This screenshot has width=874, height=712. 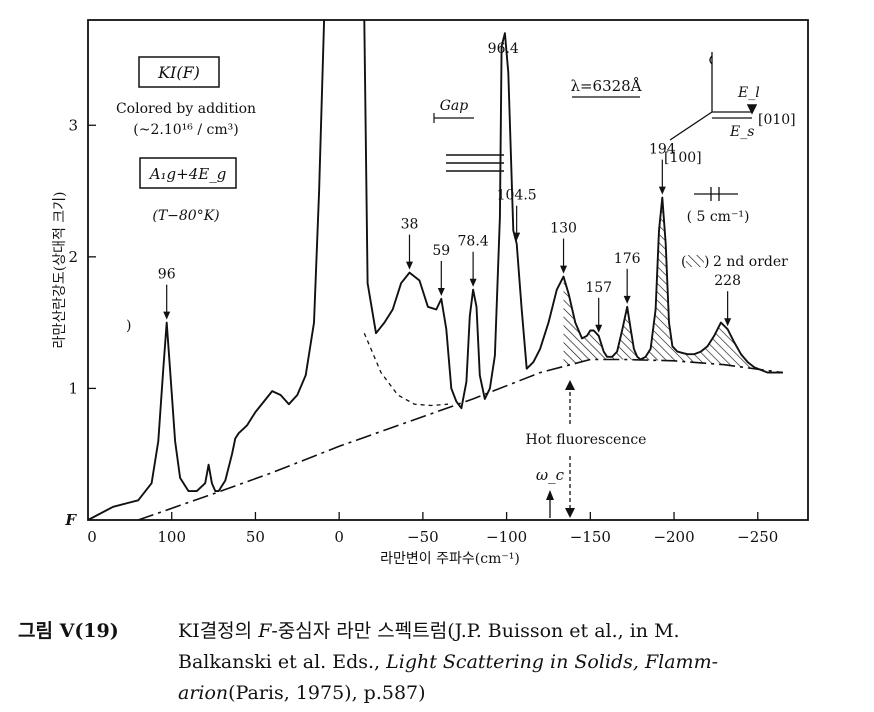 I want to click on caption-text: (Paris, 1975), p.587), so click(x=327, y=693).